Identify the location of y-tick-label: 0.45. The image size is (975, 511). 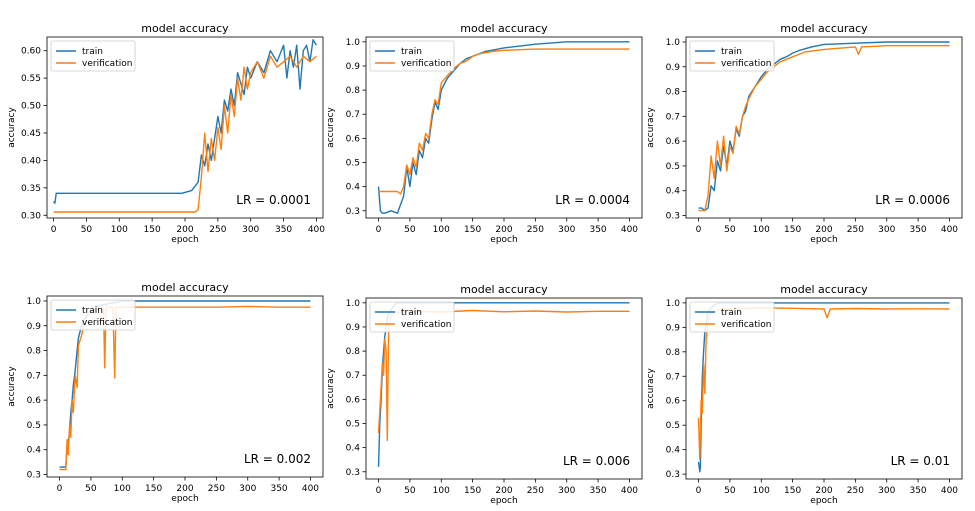
(31, 134).